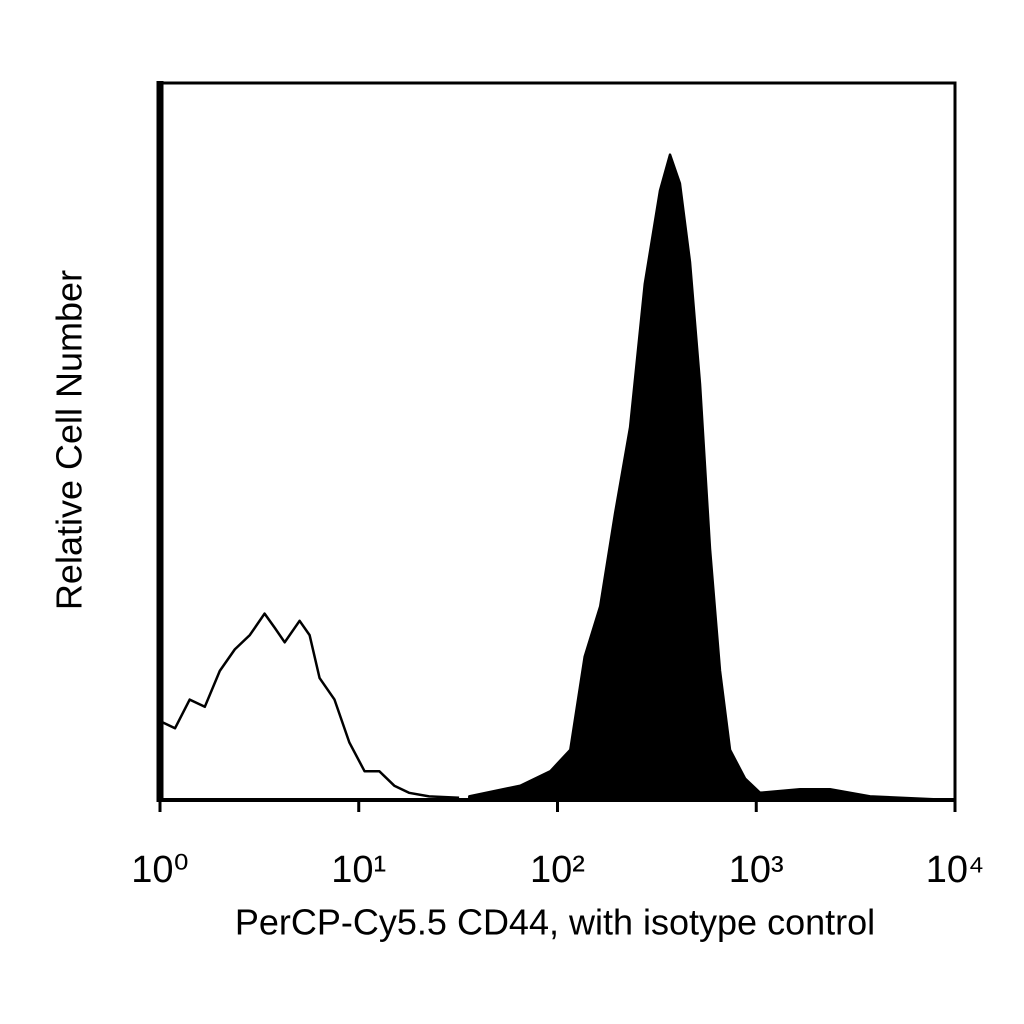  What do you see at coordinates (557, 870) in the screenshot?
I see `x-tick-label: 10²` at bounding box center [557, 870].